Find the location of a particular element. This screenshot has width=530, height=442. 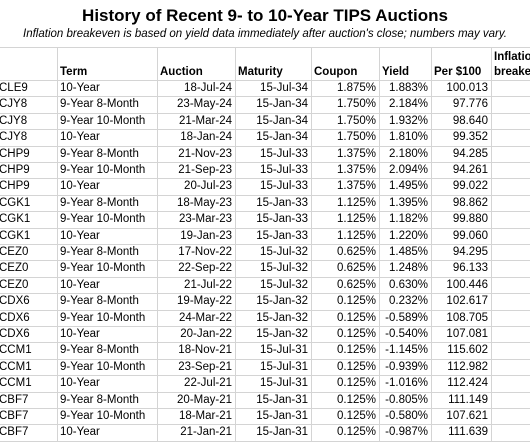

table-cell: 24-Mar-22 is located at coordinates (205, 317).